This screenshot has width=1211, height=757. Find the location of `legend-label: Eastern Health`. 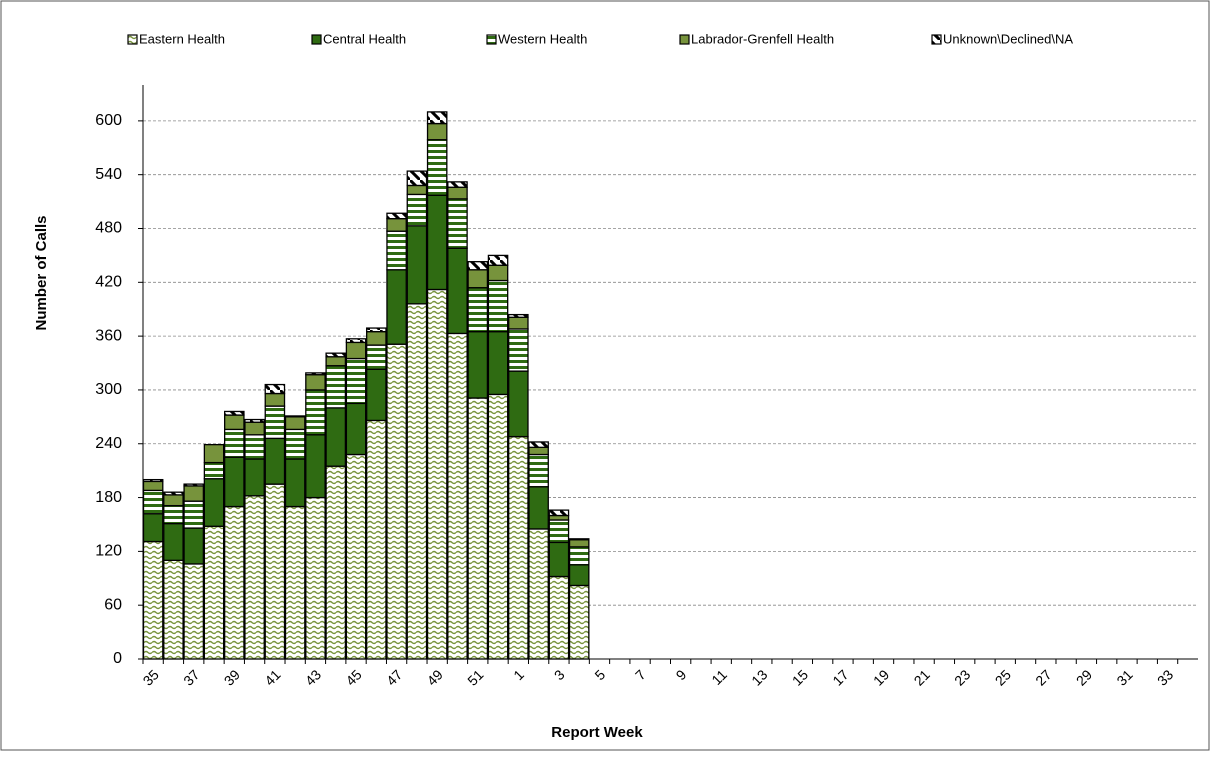

legend-label: Eastern Health is located at coordinates (182, 38).